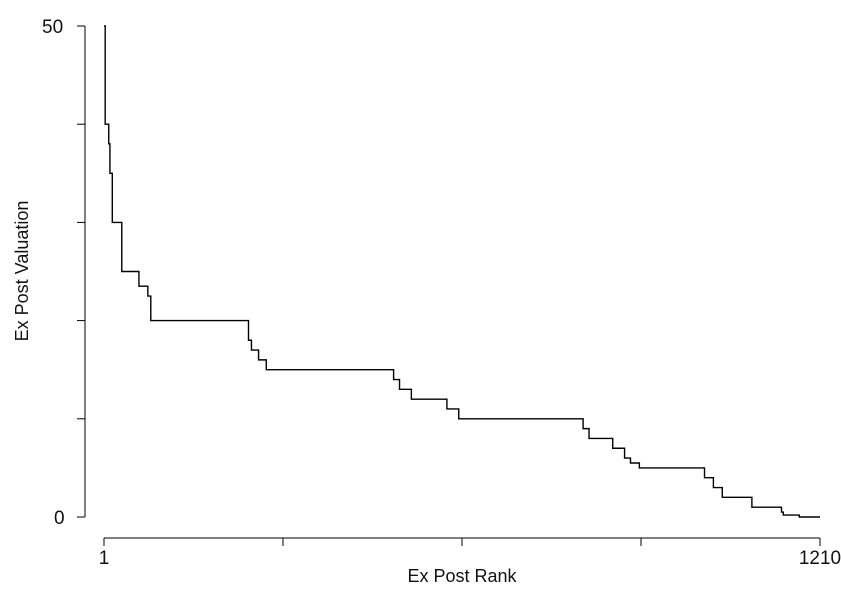  What do you see at coordinates (462, 576) in the screenshot?
I see `x-axis-label: Ex Post Rank` at bounding box center [462, 576].